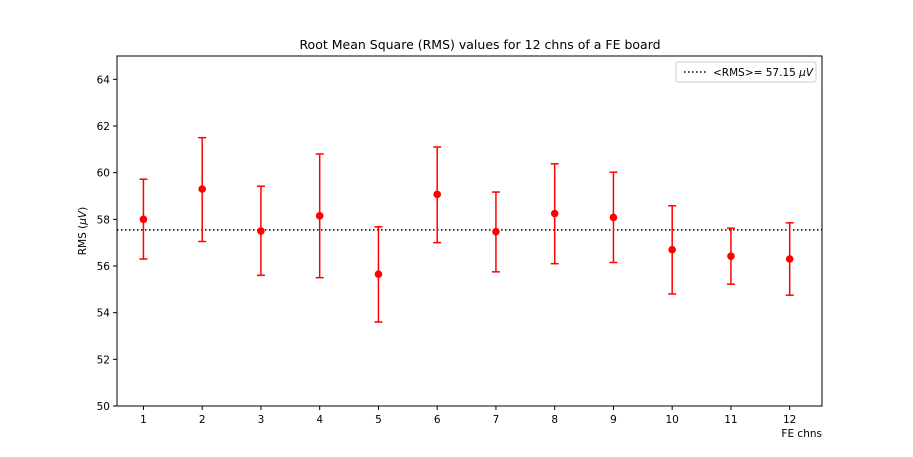  Describe the element at coordinates (496, 420) in the screenshot. I see `x-tick-label: 7` at that location.